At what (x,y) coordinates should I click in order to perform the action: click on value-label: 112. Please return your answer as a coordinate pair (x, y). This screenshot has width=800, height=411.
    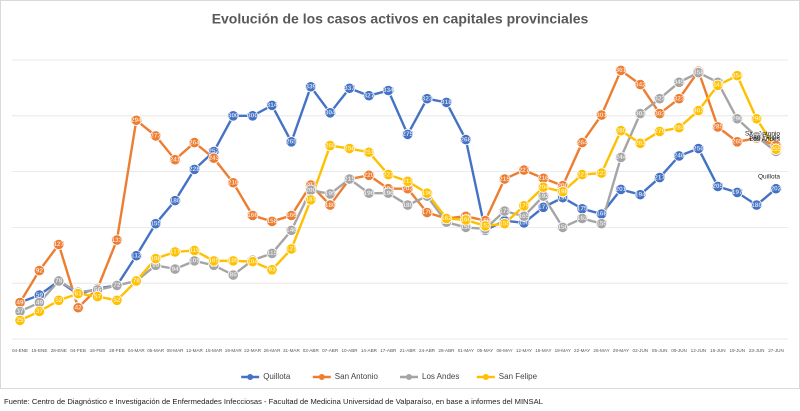
    Looking at the image, I should click on (136, 255).